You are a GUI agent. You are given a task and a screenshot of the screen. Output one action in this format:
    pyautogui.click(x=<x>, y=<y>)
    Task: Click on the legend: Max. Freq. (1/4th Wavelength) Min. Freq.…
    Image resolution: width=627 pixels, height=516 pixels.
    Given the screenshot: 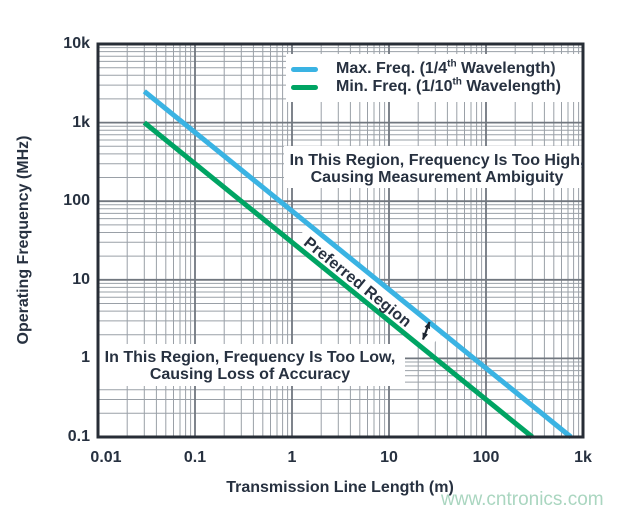 What is the action you would take?
    pyautogui.click(x=426, y=77)
    